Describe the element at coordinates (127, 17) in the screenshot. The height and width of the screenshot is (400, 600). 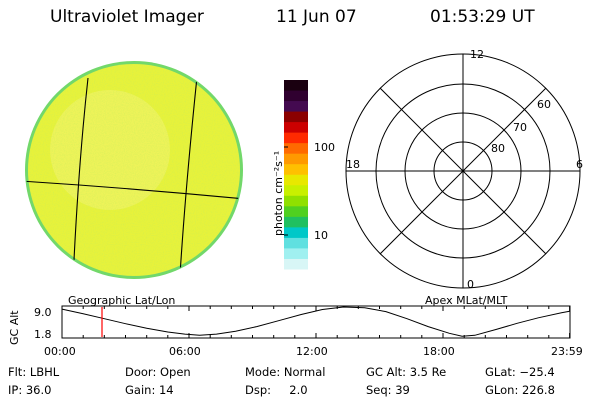
I see `instrument-title: Ultraviolet Imager` at that location.